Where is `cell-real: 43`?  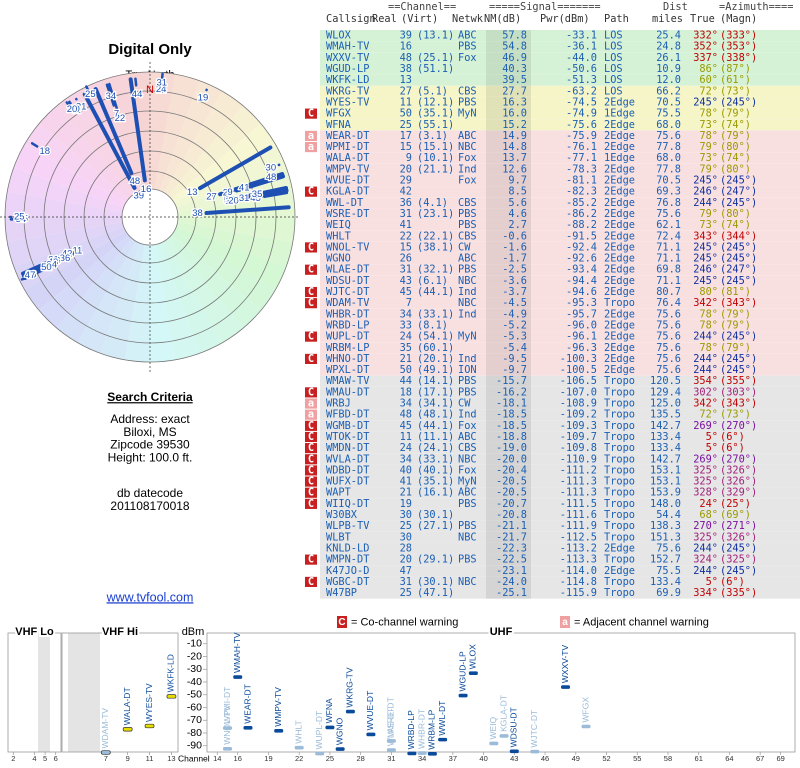
cell-real: 43 is located at coordinates (406, 281).